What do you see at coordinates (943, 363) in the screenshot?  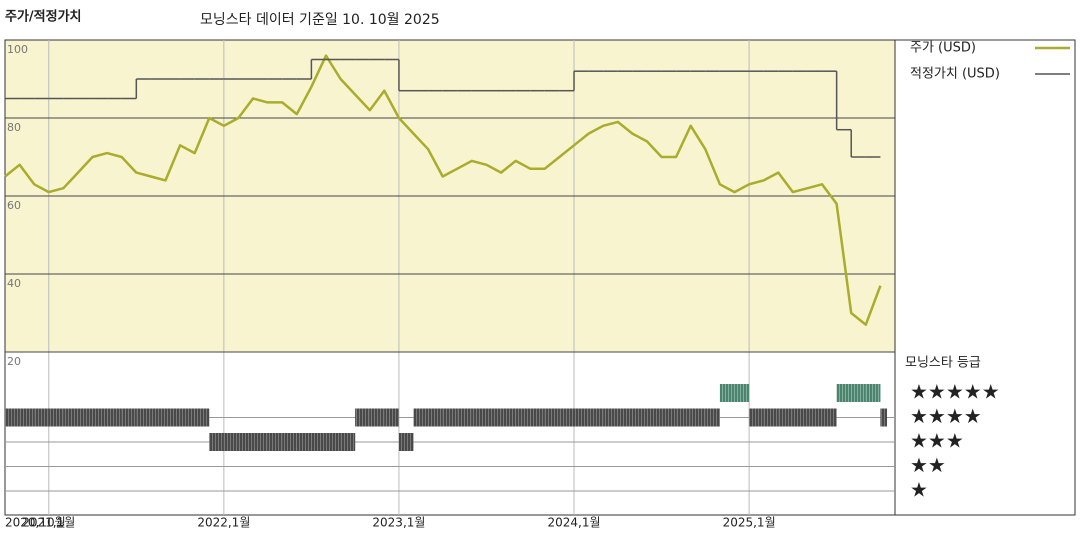 I see `rating-title: 모닝스타 등급` at bounding box center [943, 363].